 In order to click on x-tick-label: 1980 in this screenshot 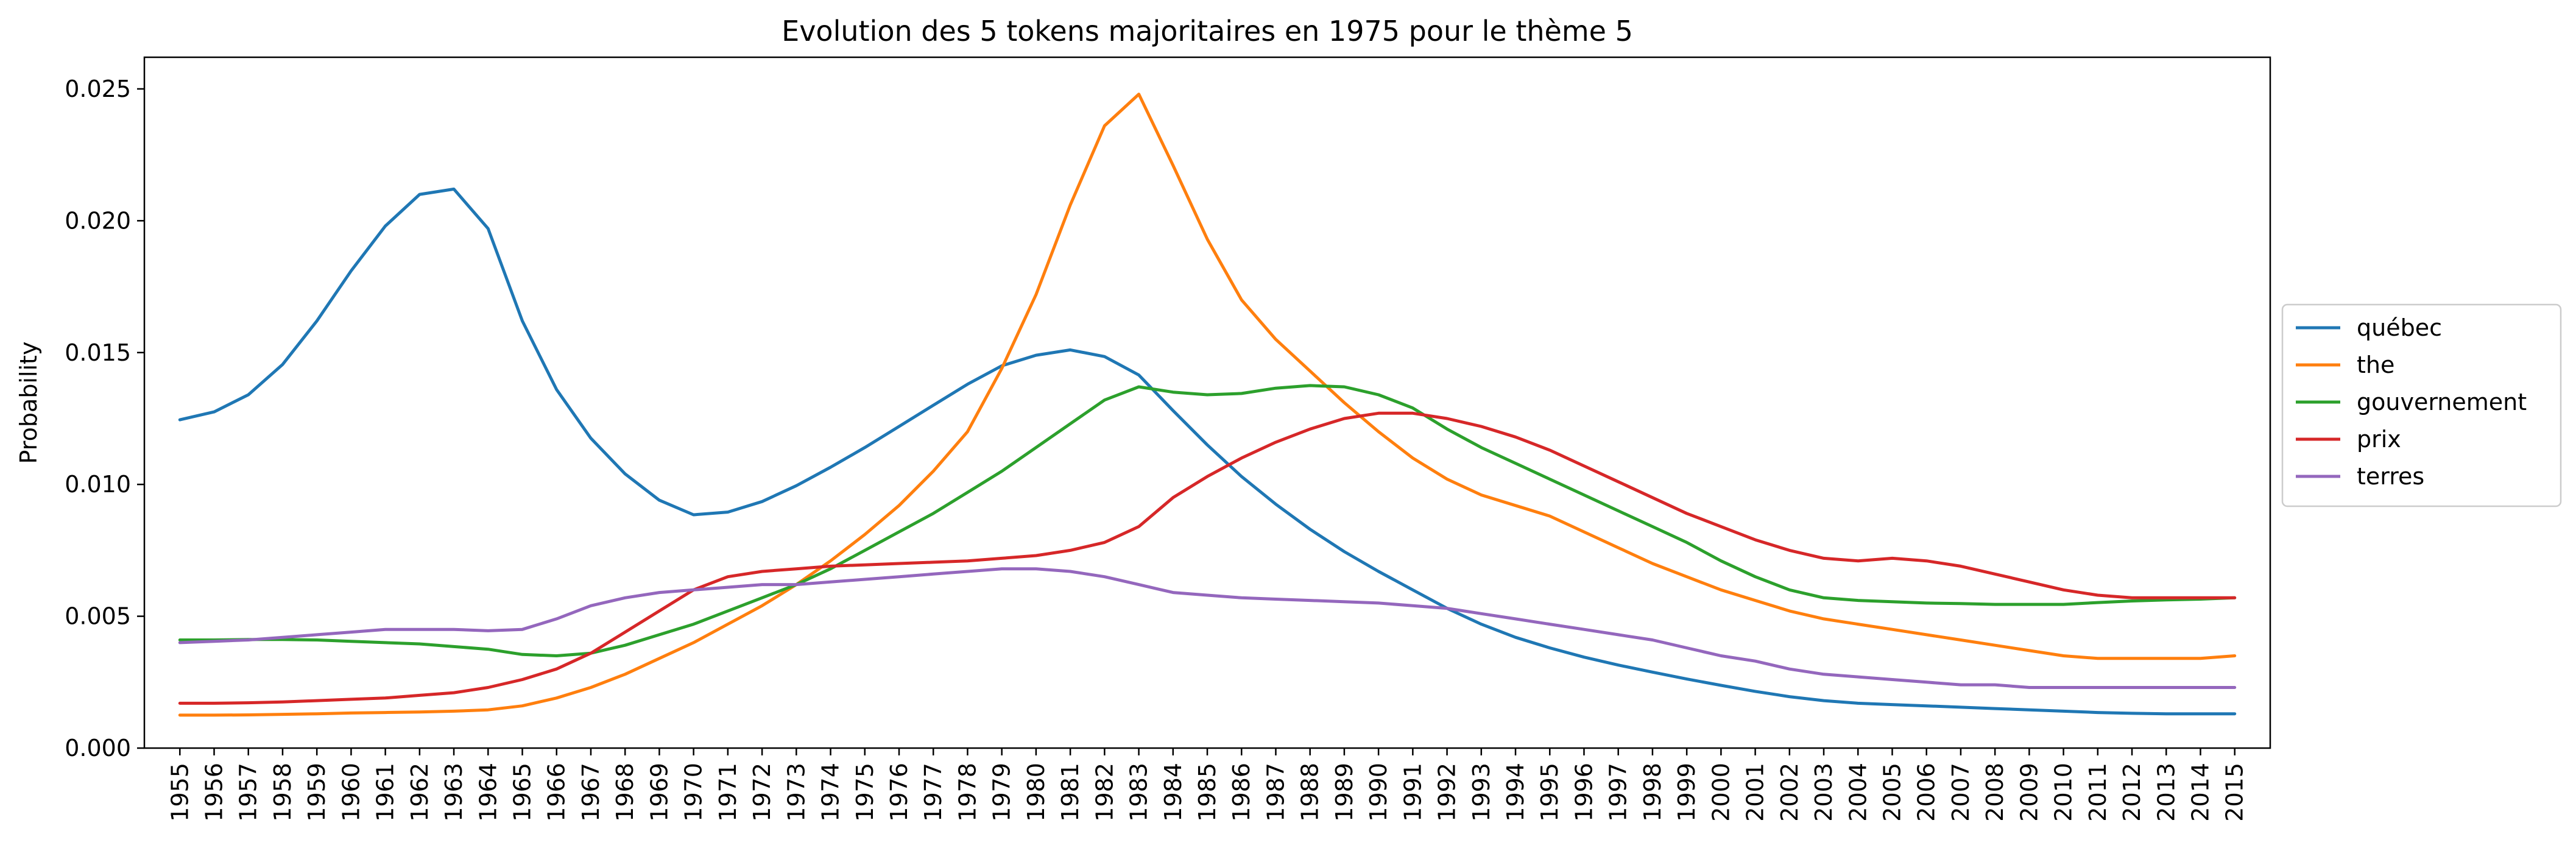, I will do `click(1036, 792)`.